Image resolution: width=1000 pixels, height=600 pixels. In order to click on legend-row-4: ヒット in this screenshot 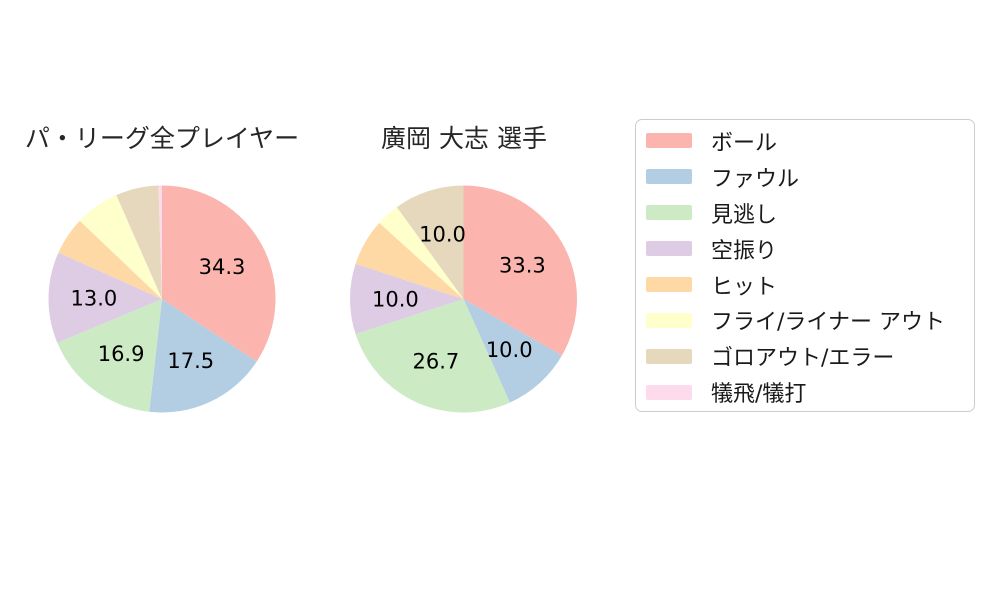, I will do `click(805, 285)`.